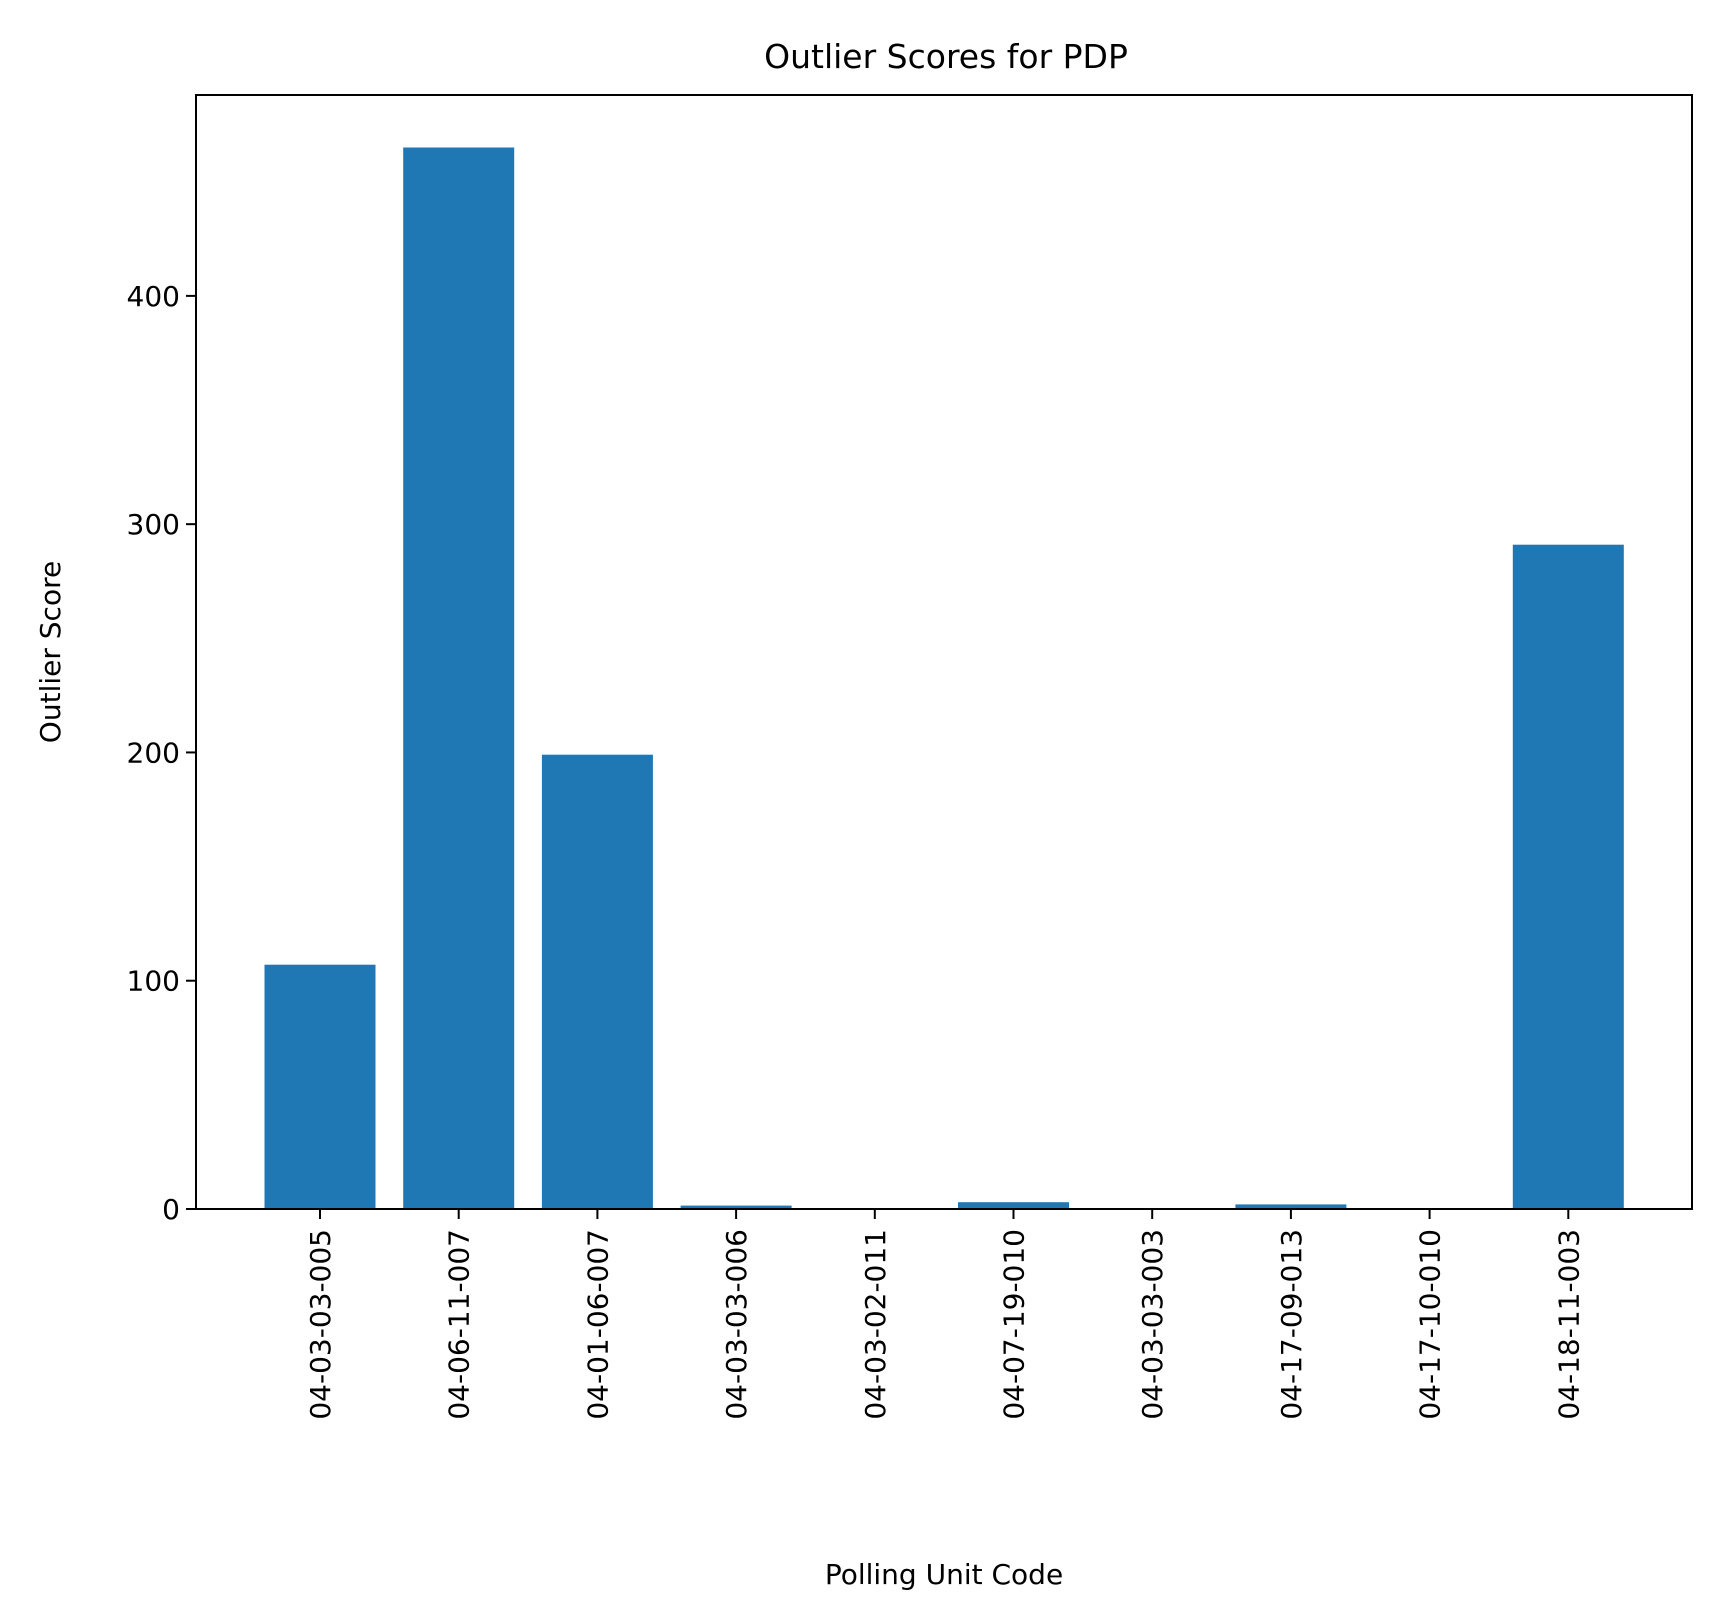 Image resolution: width=1713 pixels, height=1605 pixels. I want to click on y-tick-label: 200, so click(153, 752).